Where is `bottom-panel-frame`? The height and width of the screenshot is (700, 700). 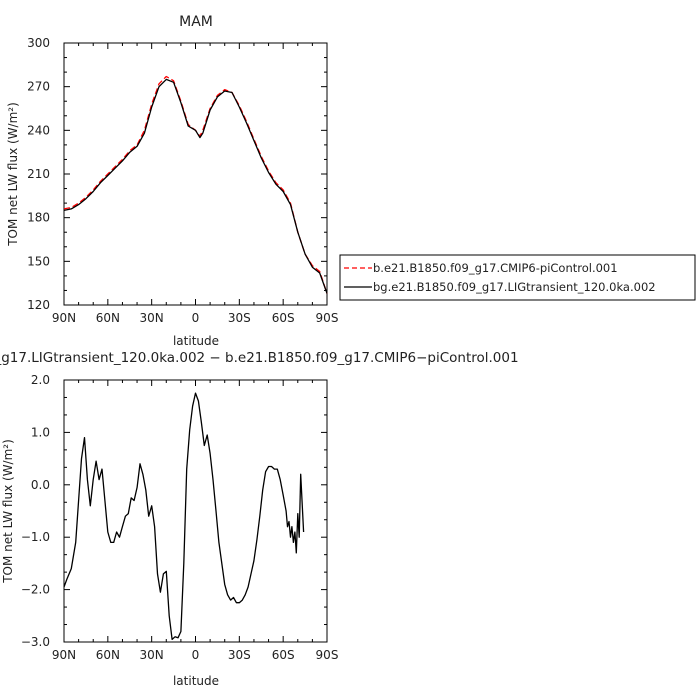 bottom-panel-frame is located at coordinates (195, 511).